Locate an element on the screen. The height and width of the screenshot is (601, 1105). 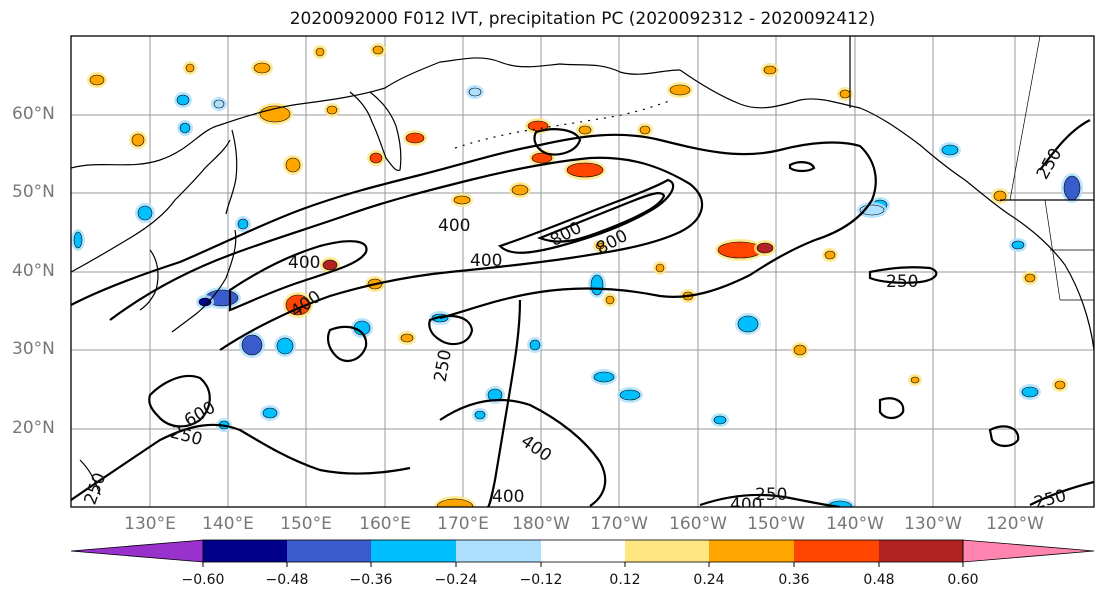
lon-label: 140°W is located at coordinates (855, 524).